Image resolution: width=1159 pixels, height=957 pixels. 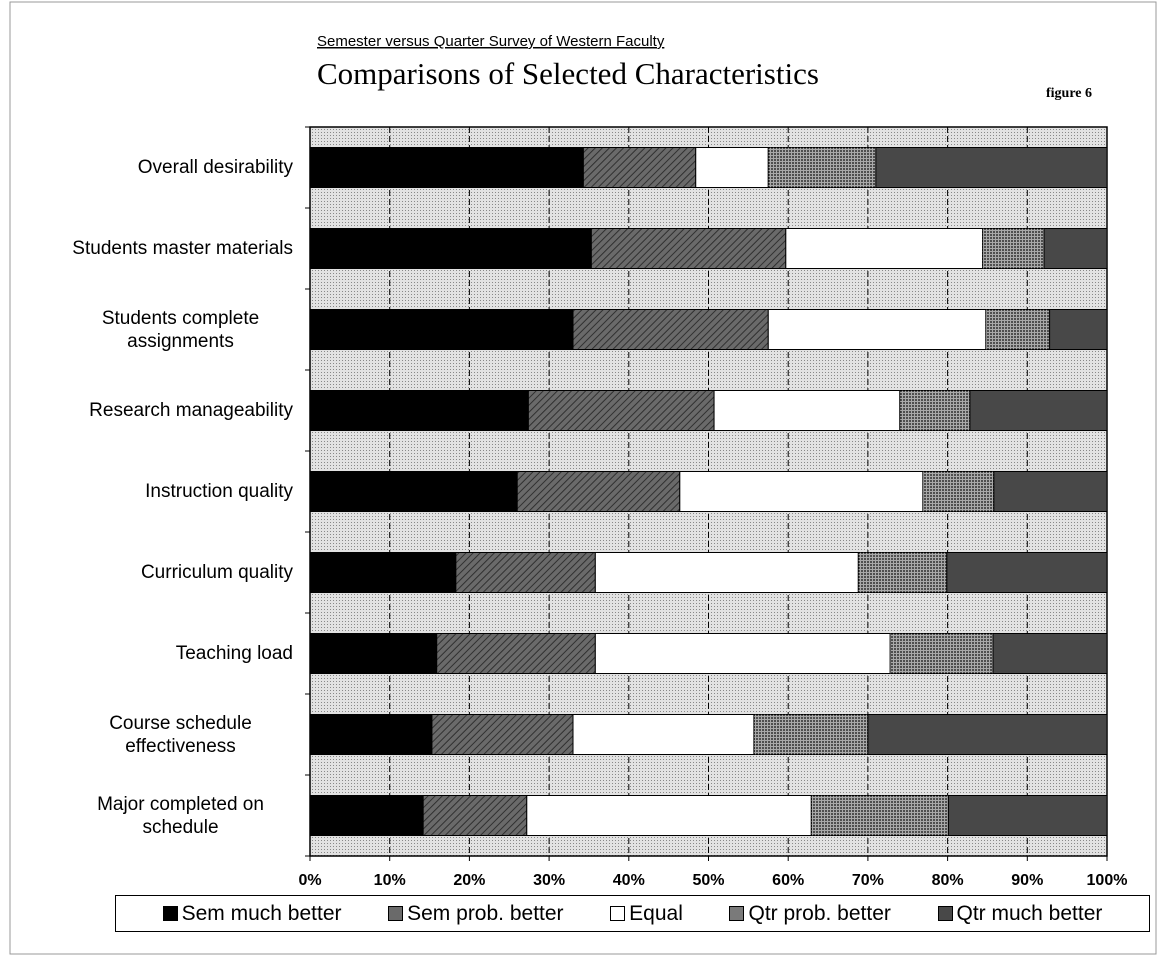 I want to click on category-text: Instruction quality, so click(x=219, y=491).